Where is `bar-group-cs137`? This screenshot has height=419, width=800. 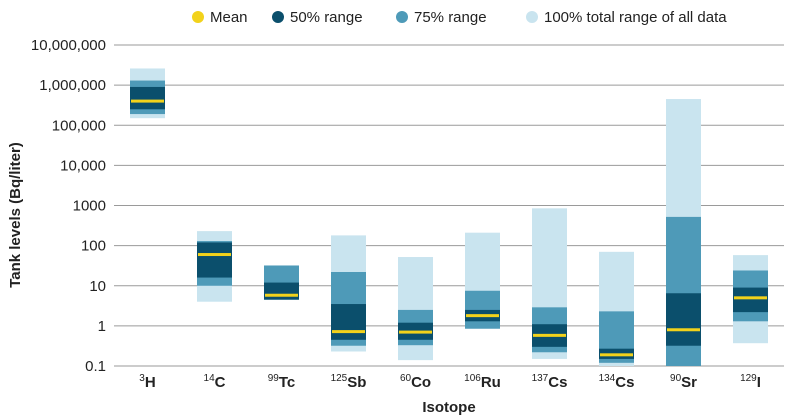
bar-group-cs137 is located at coordinates (549, 283).